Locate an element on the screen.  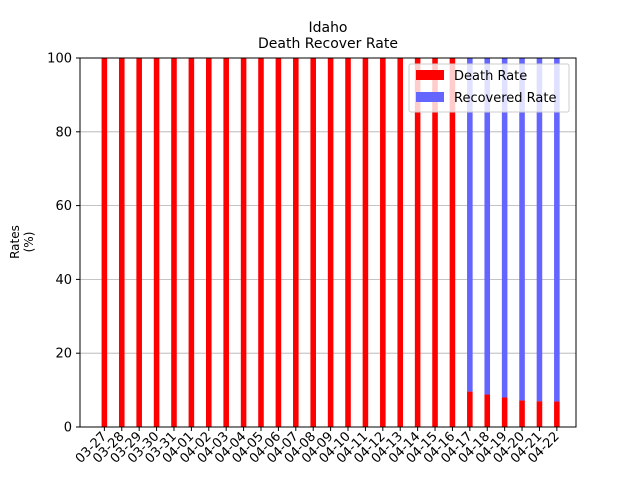
legend: Death Rate Recovered Rate is located at coordinates (489, 88).